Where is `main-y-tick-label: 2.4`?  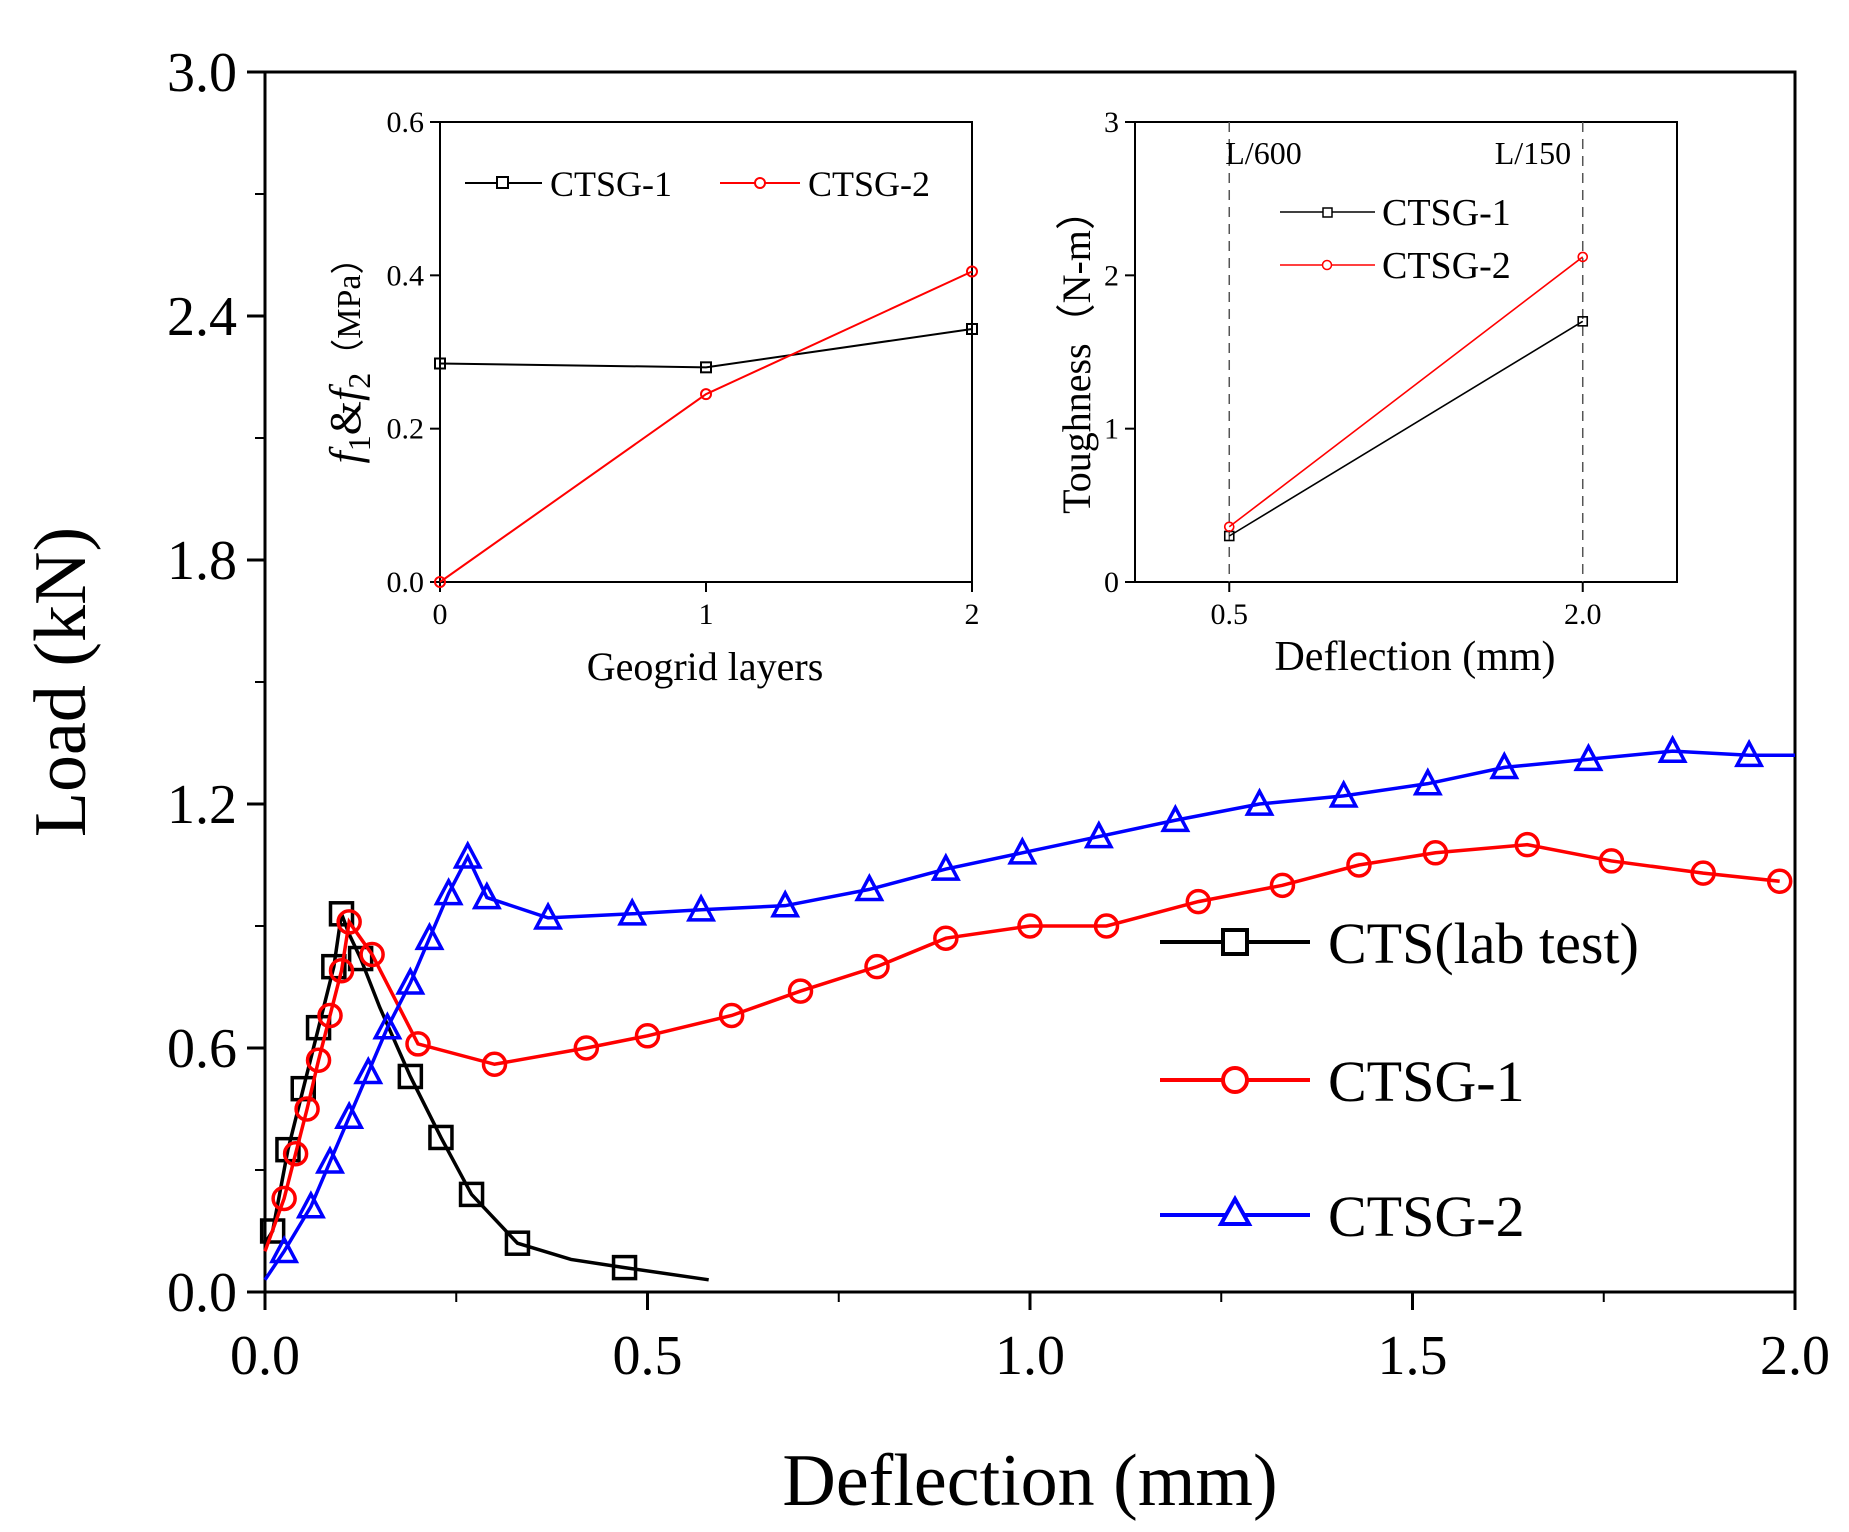
main-y-tick-label: 2.4 is located at coordinates (202, 317).